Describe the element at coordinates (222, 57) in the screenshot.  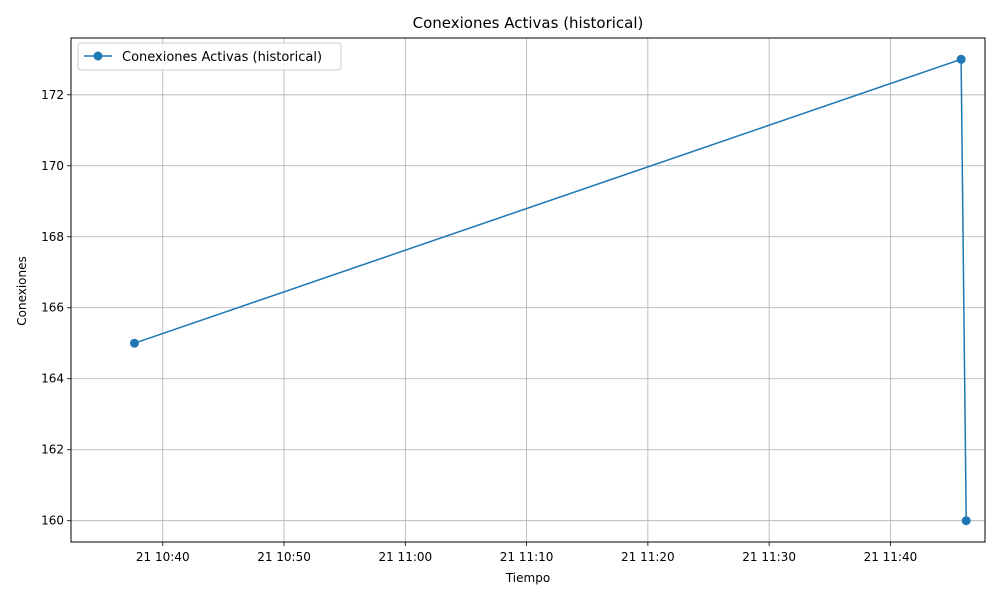
I see `legend-series-label: Conexiones Activas (historical)` at that location.